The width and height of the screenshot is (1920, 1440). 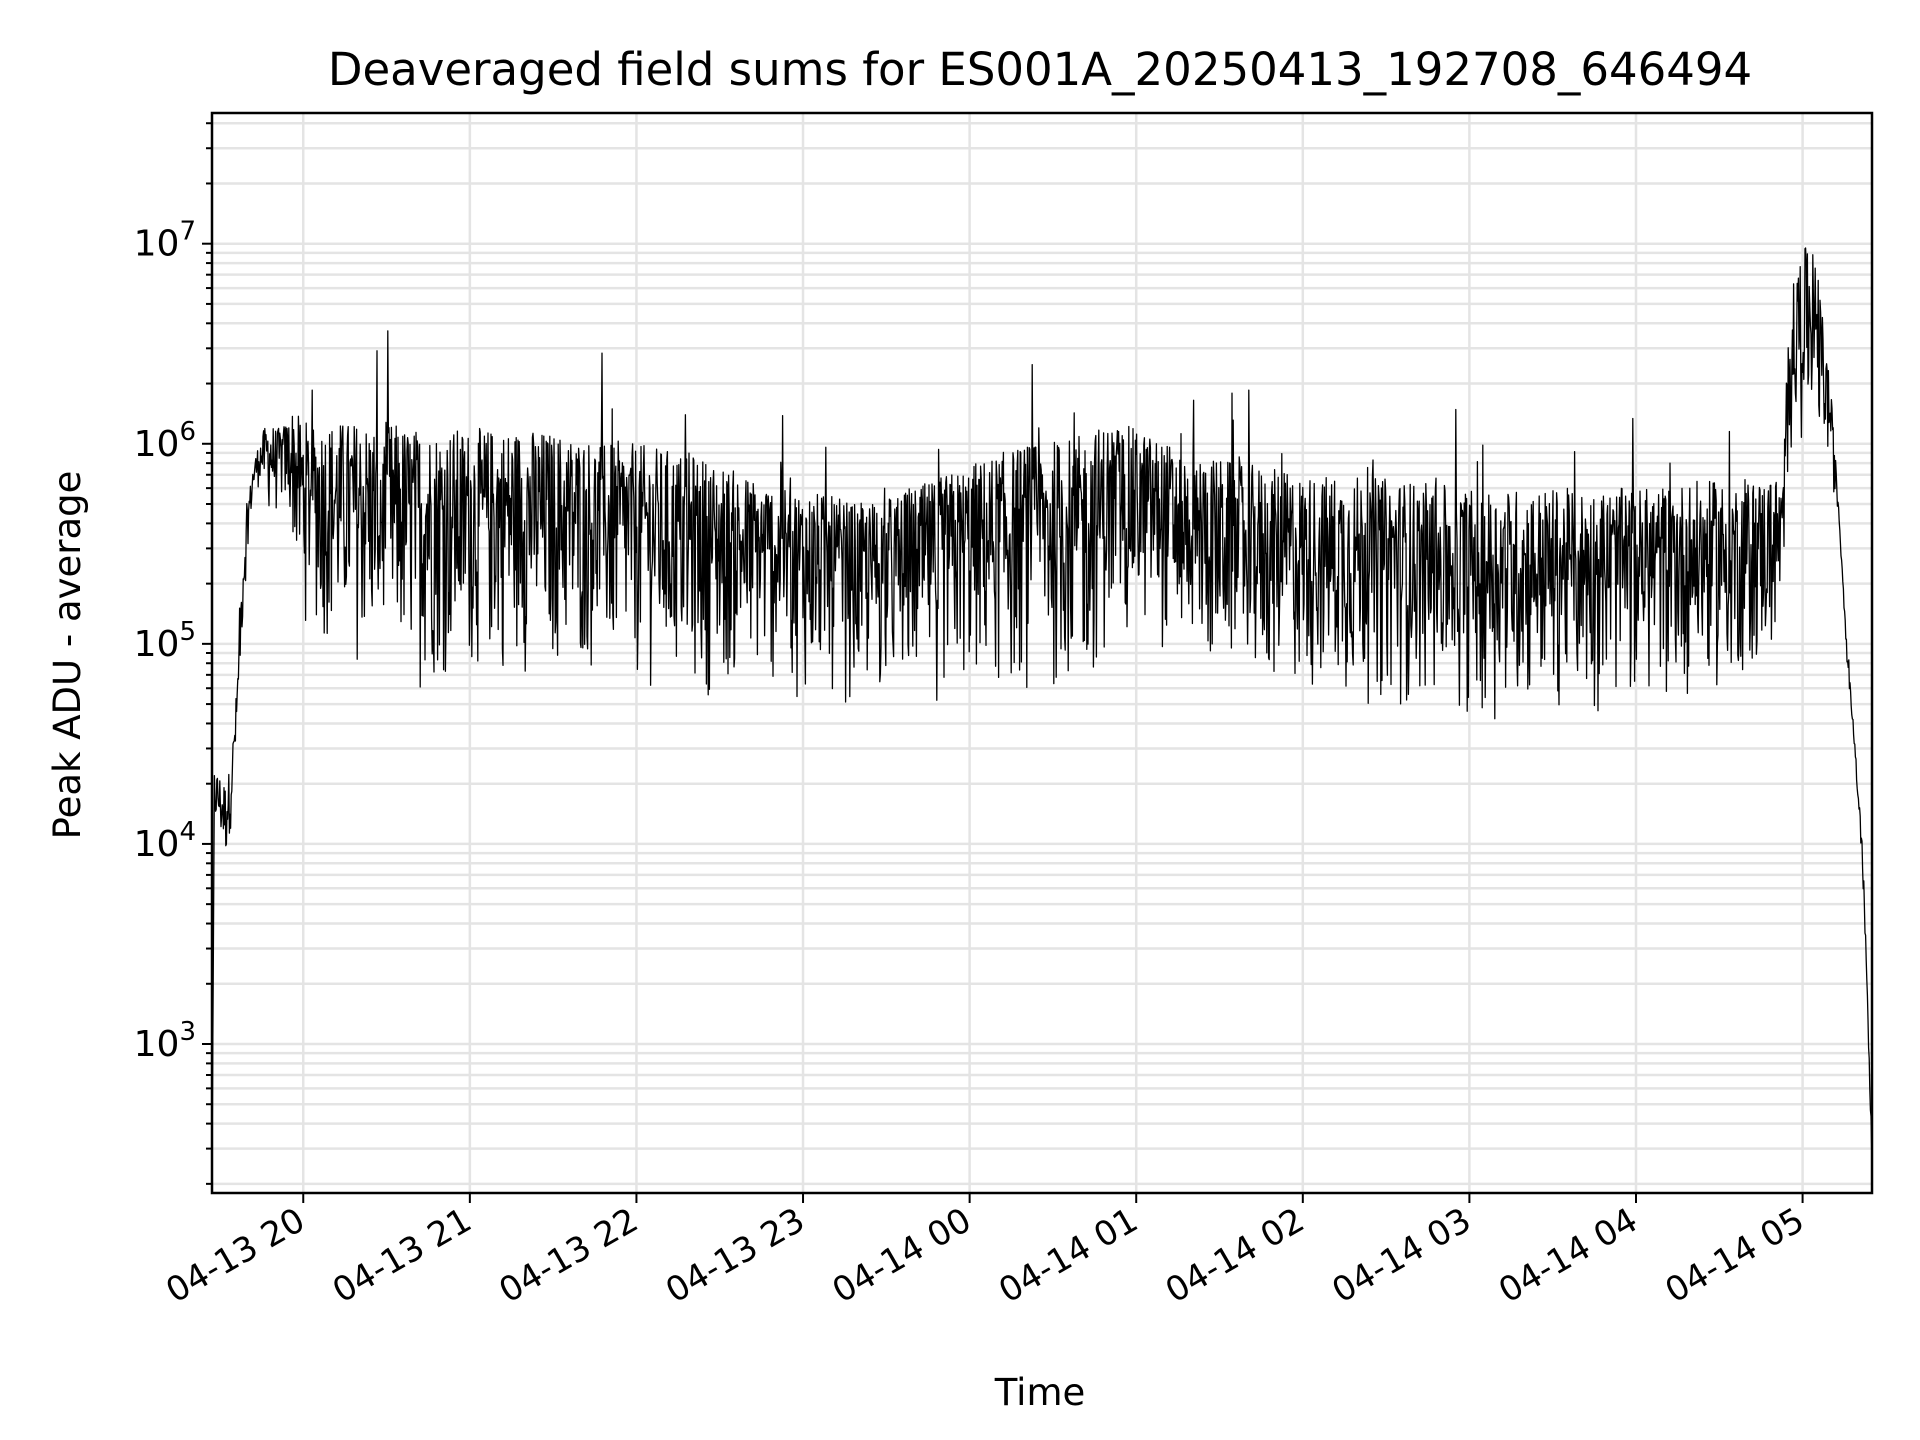 What do you see at coordinates (165, 441) in the screenshot?
I see `y-tick-label: 10⁶` at bounding box center [165, 441].